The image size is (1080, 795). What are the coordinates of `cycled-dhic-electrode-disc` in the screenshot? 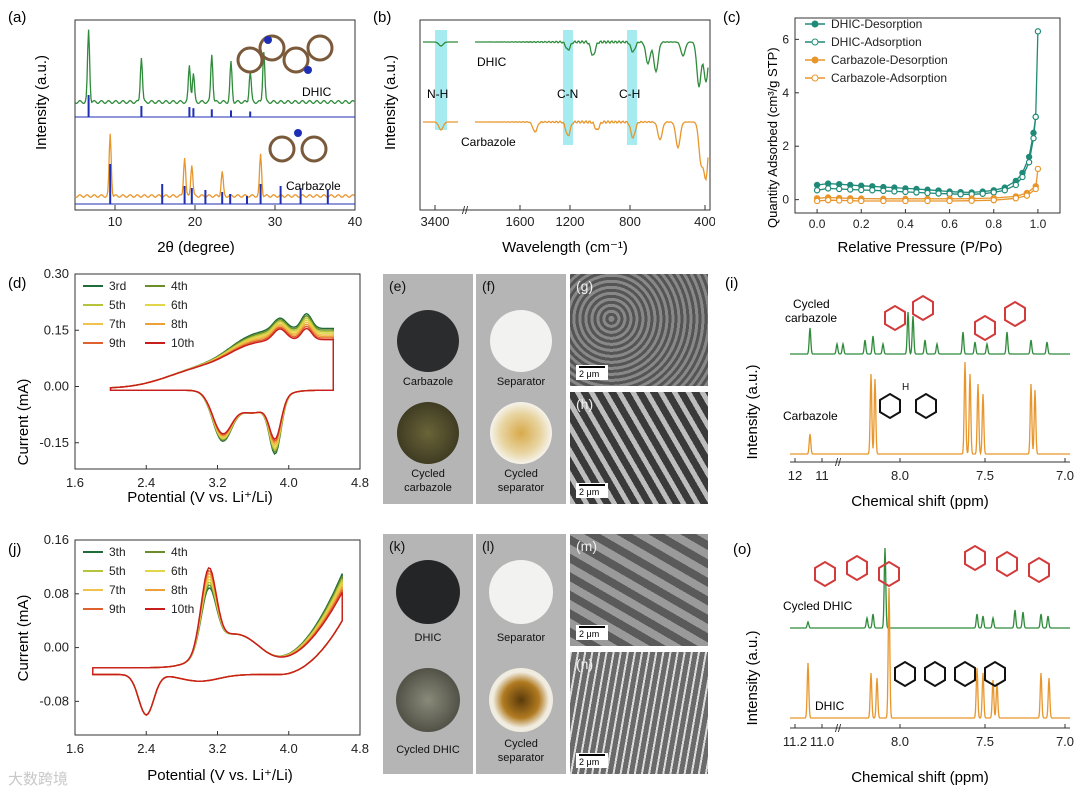 It's located at (428, 700).